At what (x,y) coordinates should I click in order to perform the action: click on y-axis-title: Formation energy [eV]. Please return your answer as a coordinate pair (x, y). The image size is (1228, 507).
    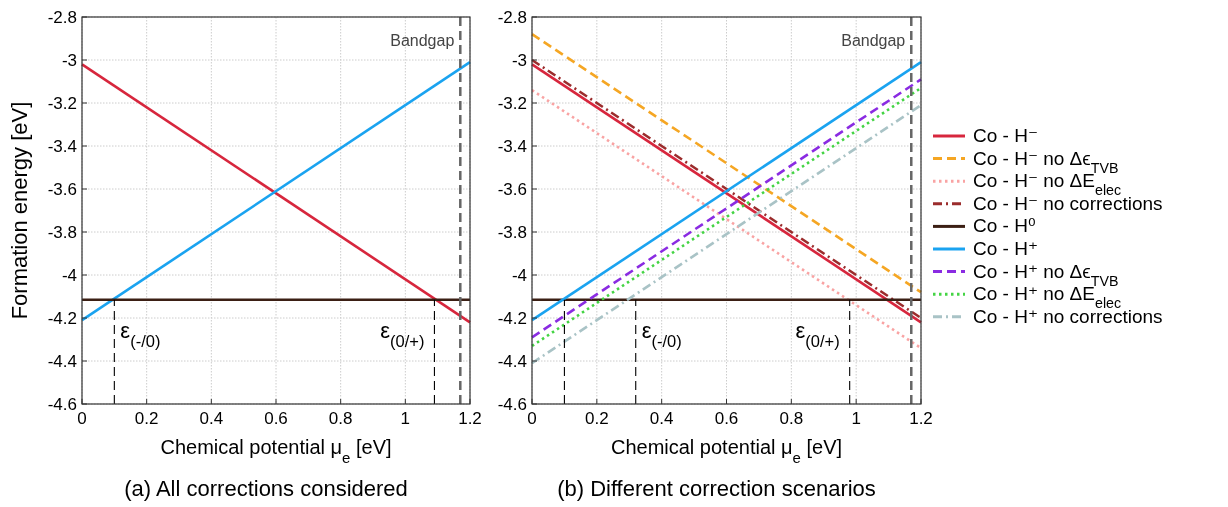
    Looking at the image, I should click on (19, 210).